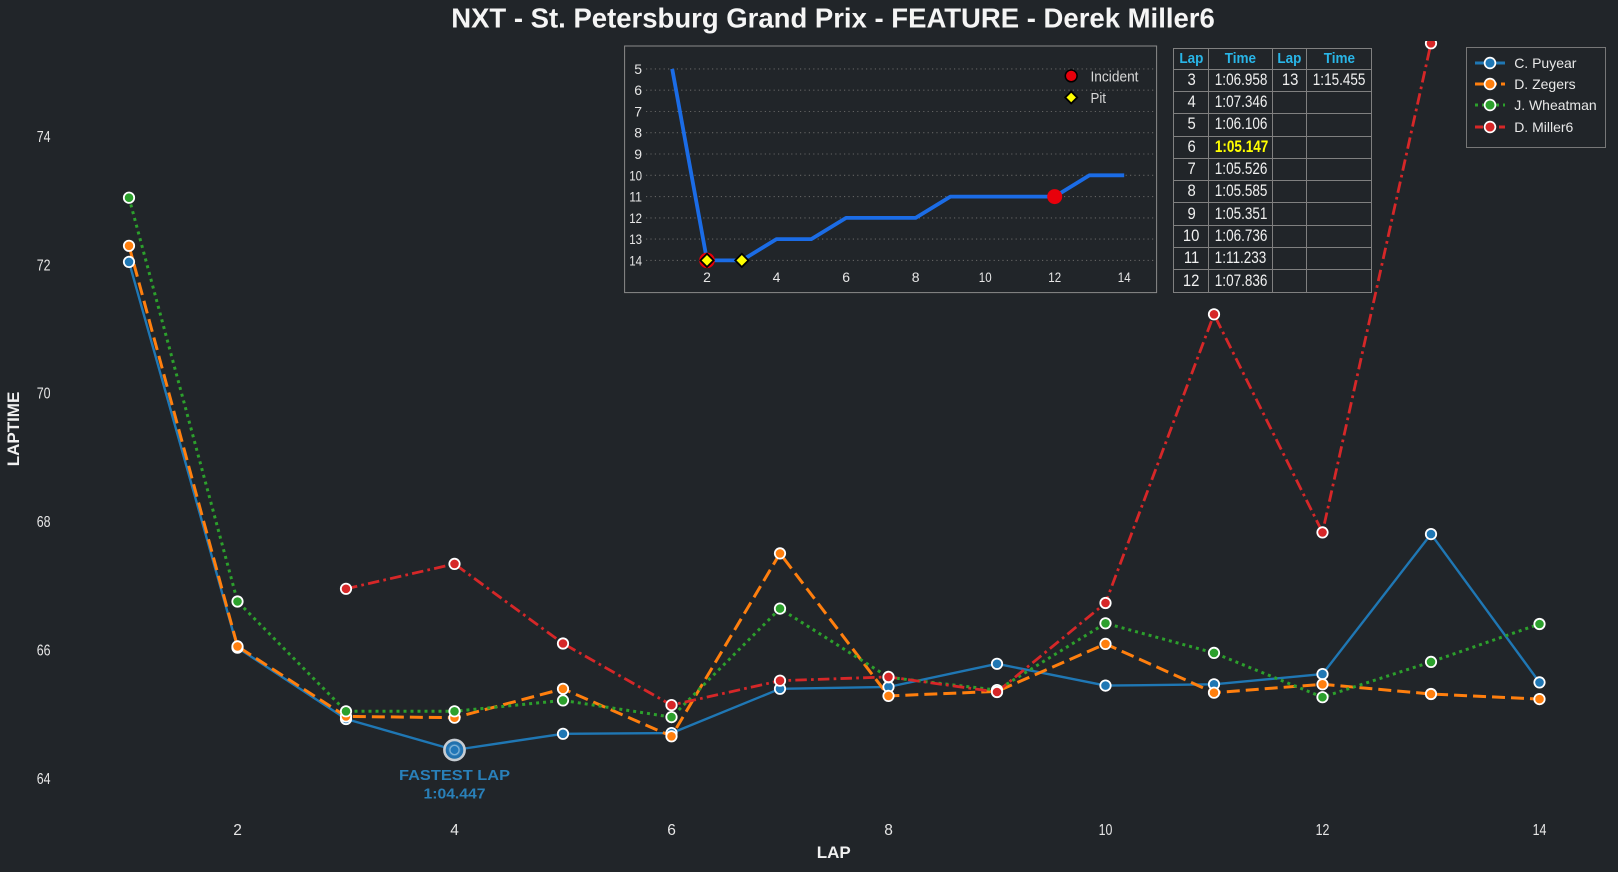 This screenshot has height=872, width=1618. Describe the element at coordinates (834, 852) in the screenshot. I see `svg-text: LAP` at that location.